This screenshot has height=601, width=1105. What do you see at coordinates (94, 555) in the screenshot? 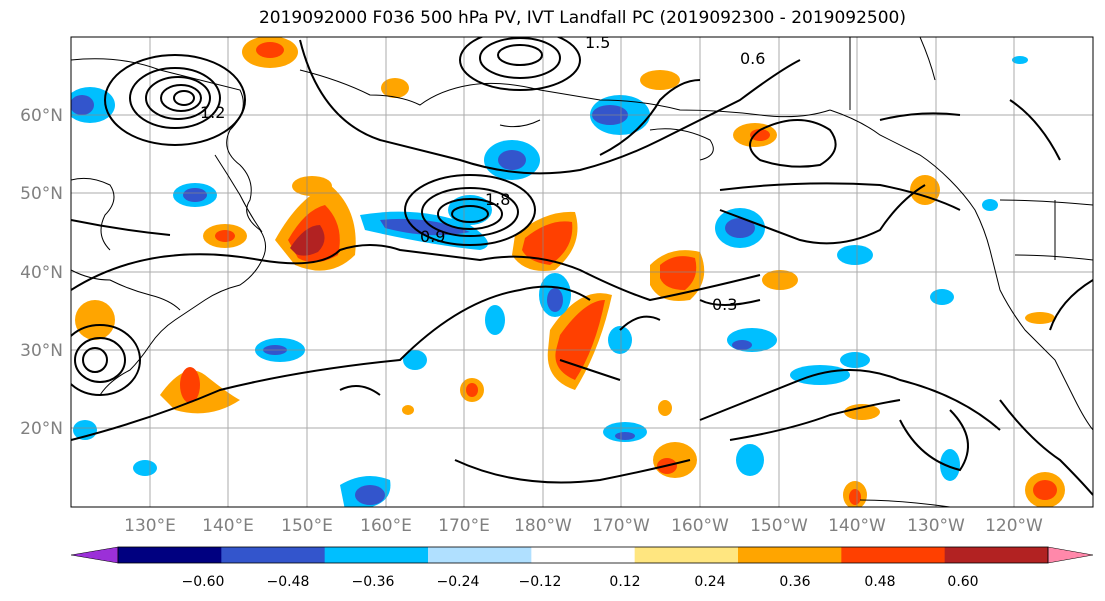
I see `colorbar-extend-min` at bounding box center [94, 555].